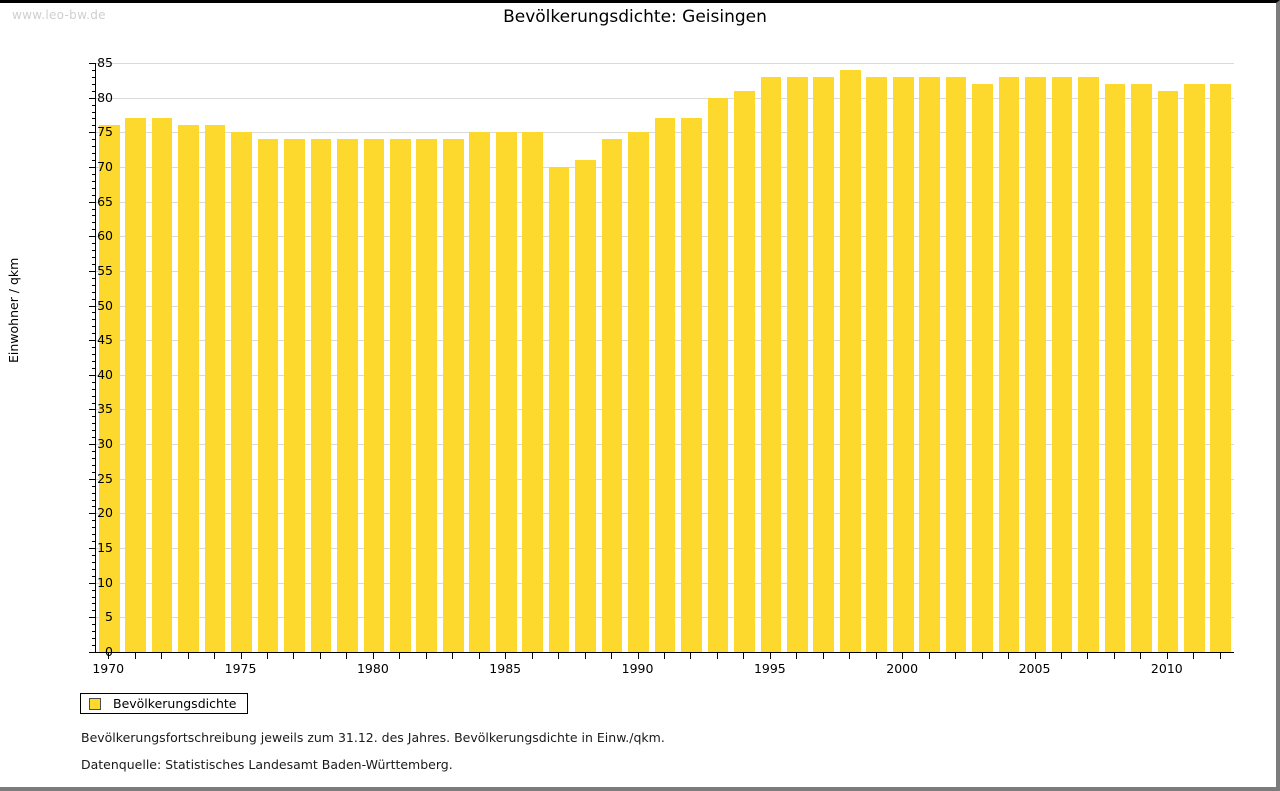 Image resolution: width=1280 pixels, height=791 pixels. What do you see at coordinates (105, 548) in the screenshot?
I see `y-tick-label: 15` at bounding box center [105, 548].